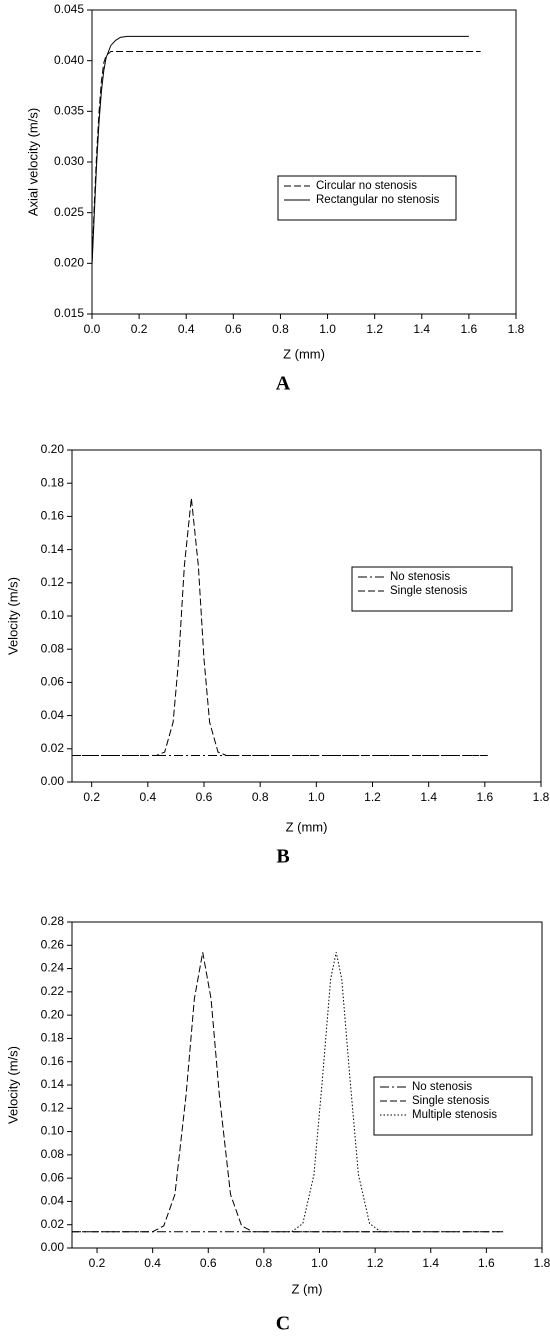  I want to click on y-tick-label: 0.045, so click(69, 9).